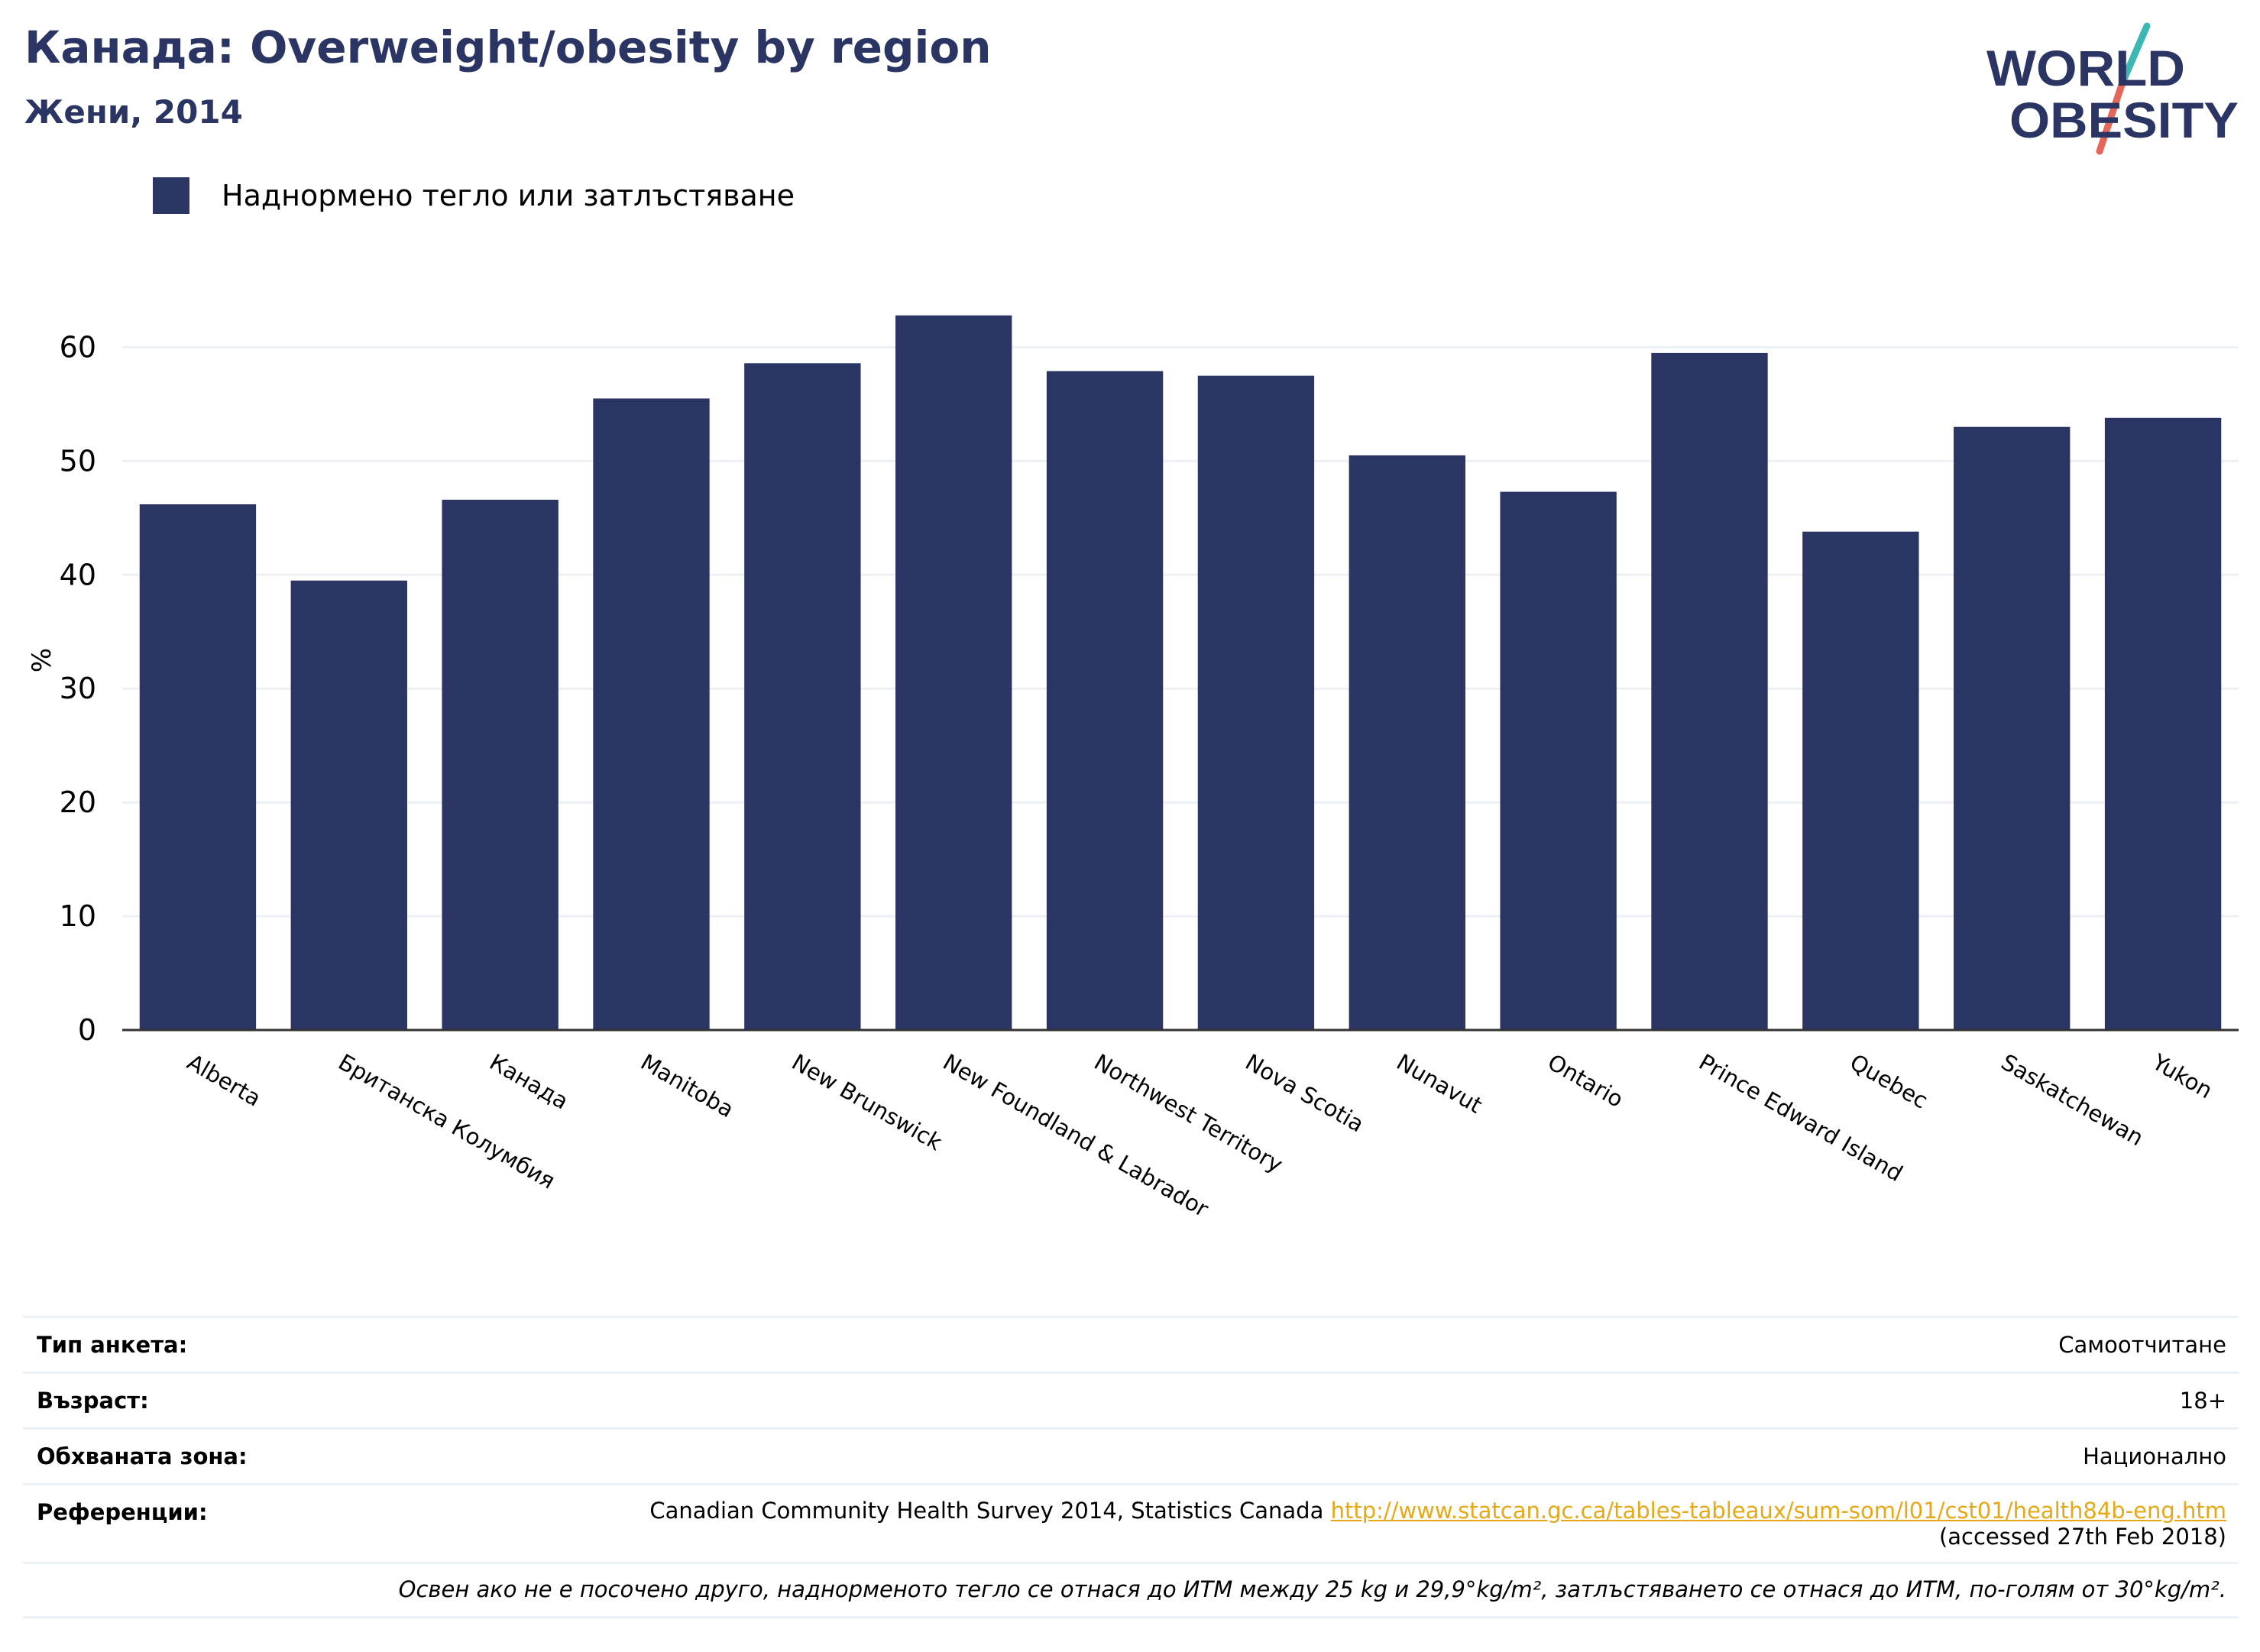  I want to click on info-row-age: Възраст: 18+, so click(1131, 1399).